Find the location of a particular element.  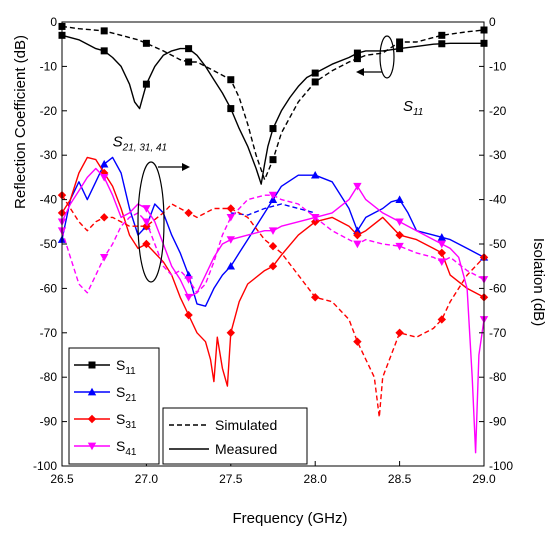

y-tick-label: -20 is located at coordinates (49, 111).